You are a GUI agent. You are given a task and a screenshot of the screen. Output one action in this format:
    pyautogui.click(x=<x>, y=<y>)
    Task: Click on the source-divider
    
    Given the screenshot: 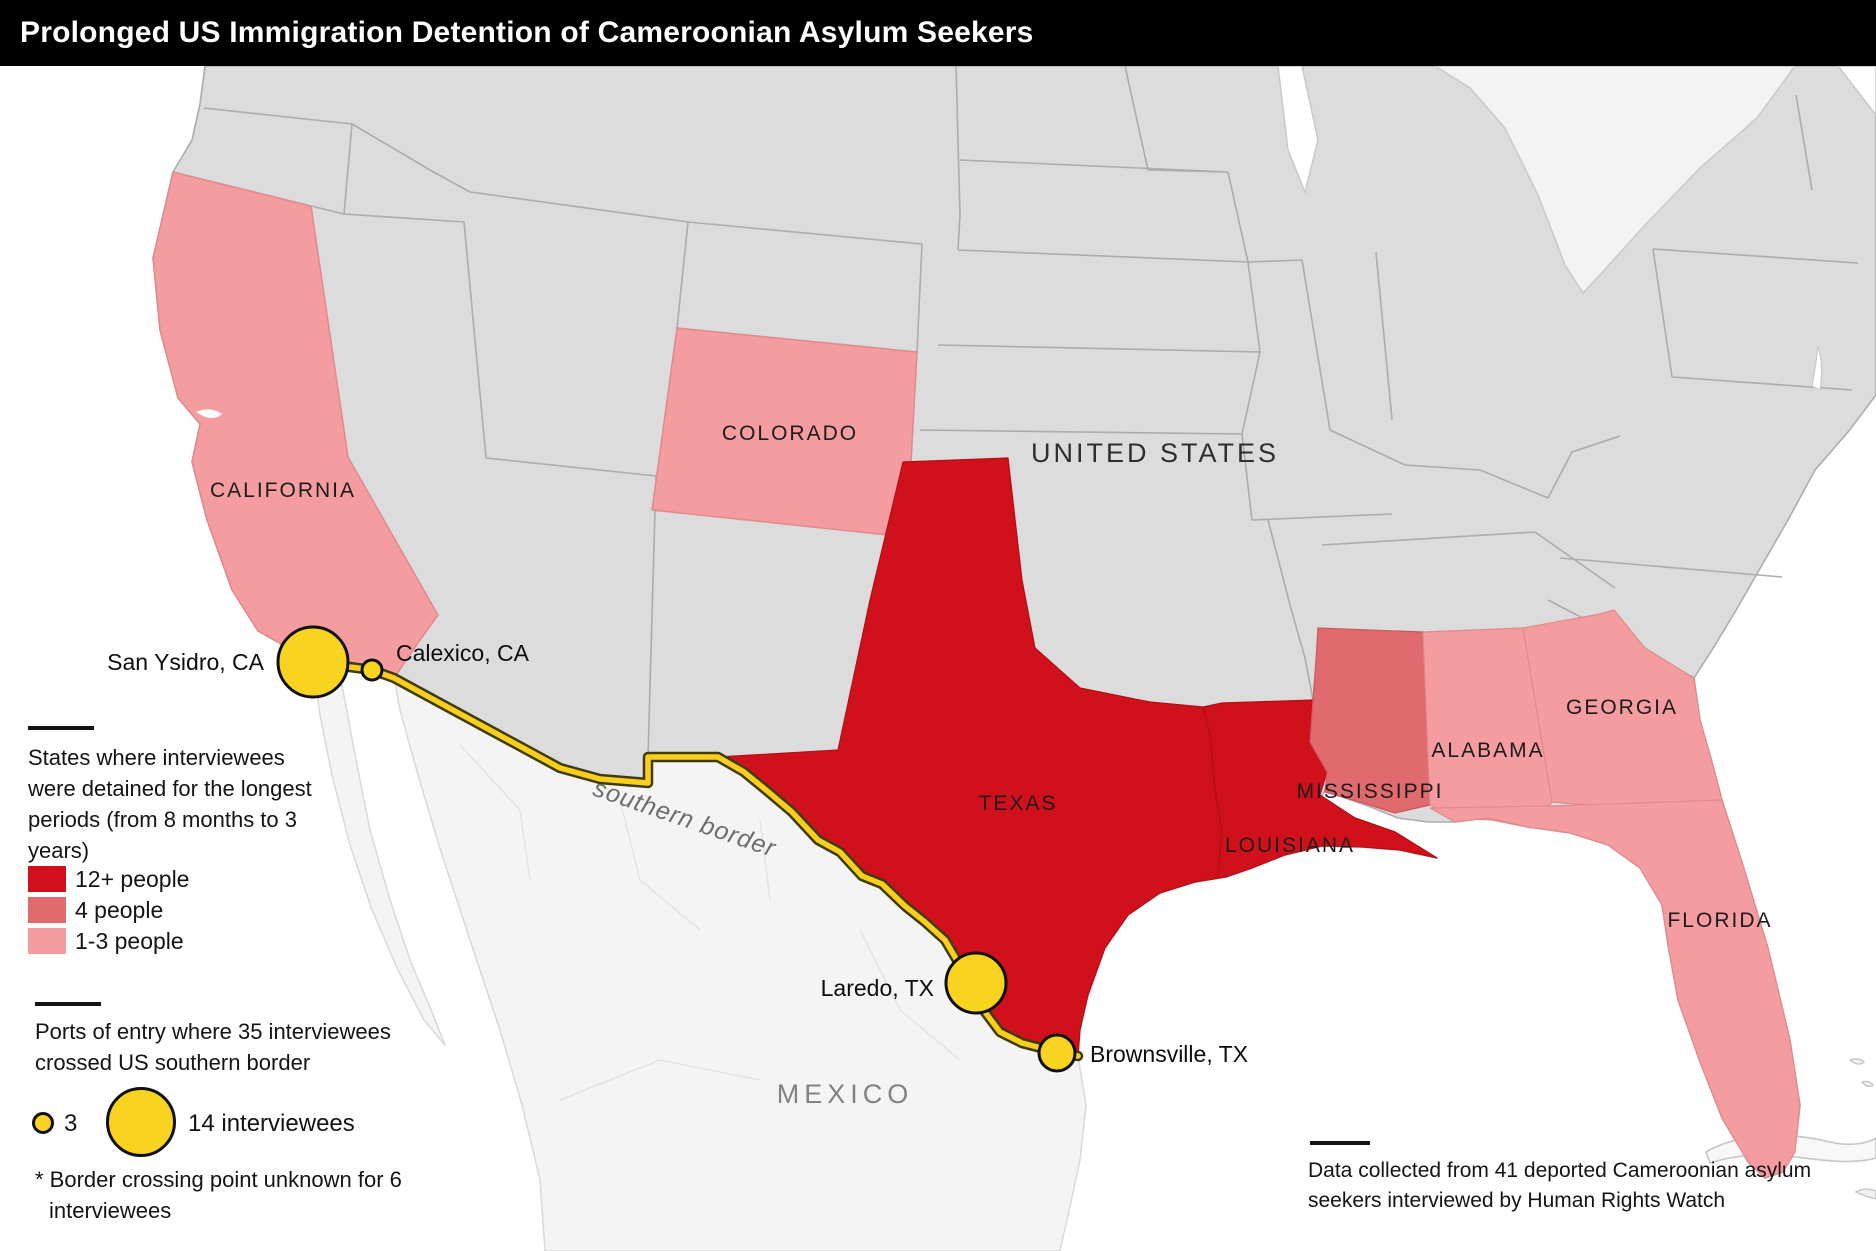 What is the action you would take?
    pyautogui.click(x=1340, y=1143)
    